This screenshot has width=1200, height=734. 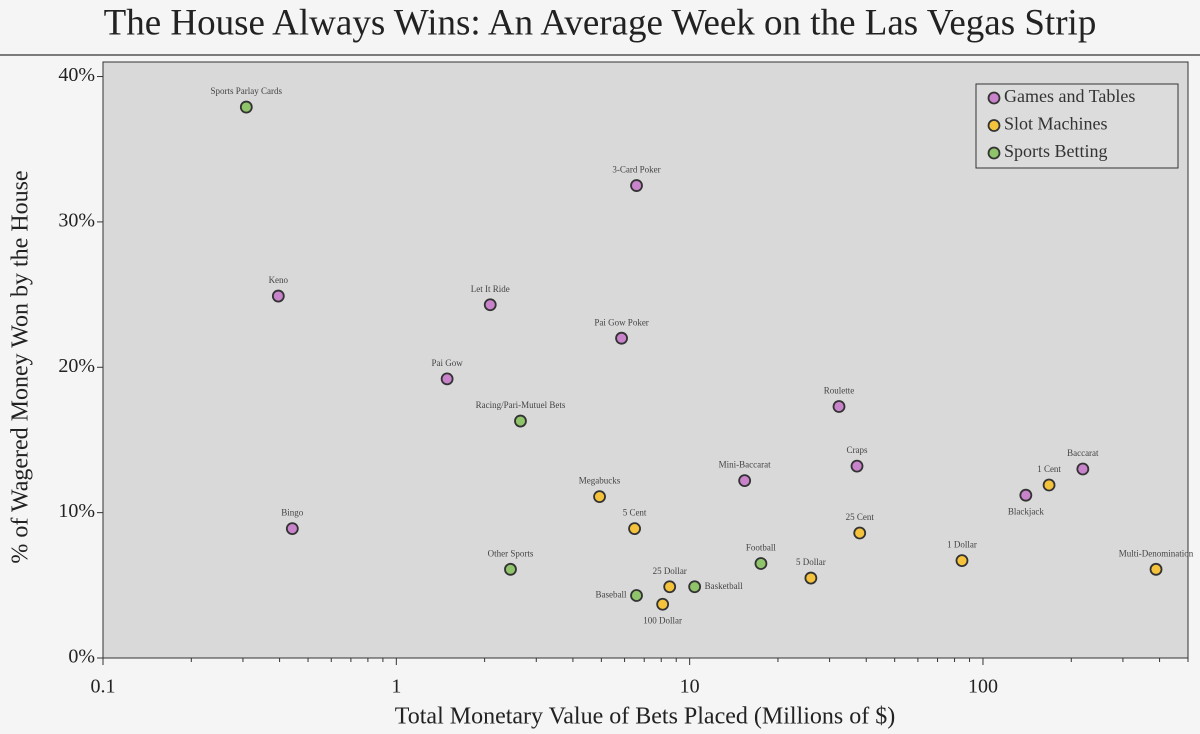 I want to click on point-label: Keno, so click(x=279, y=280).